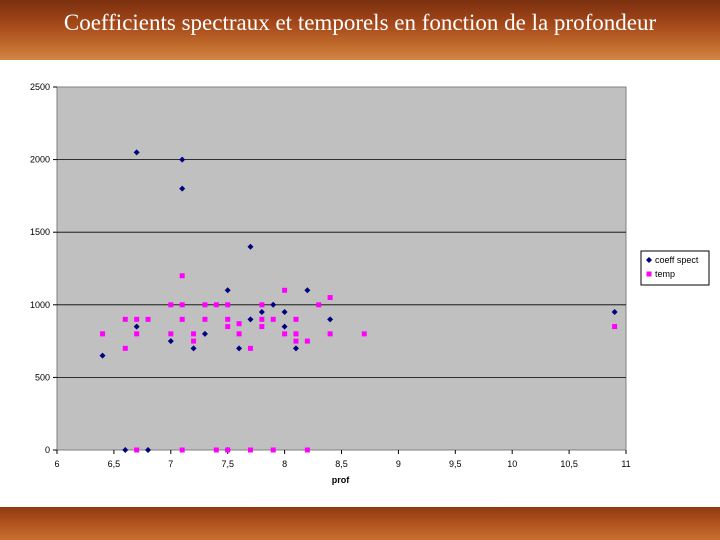 This screenshot has height=540, width=720. I want to click on x-tick-label: 7, so click(170, 464).